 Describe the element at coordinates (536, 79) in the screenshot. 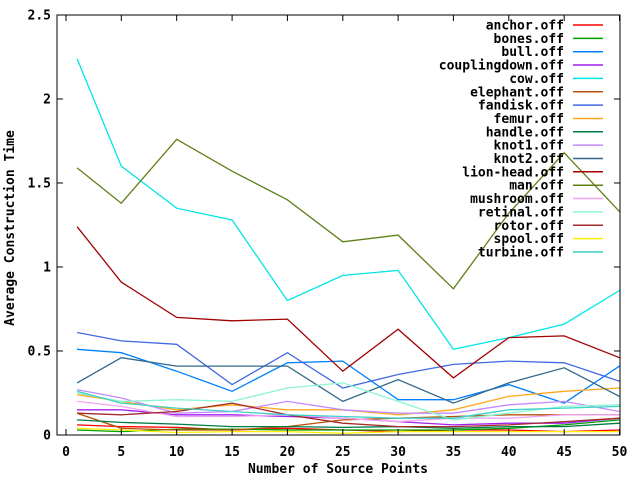

I see `legend-label: cow.off` at that location.